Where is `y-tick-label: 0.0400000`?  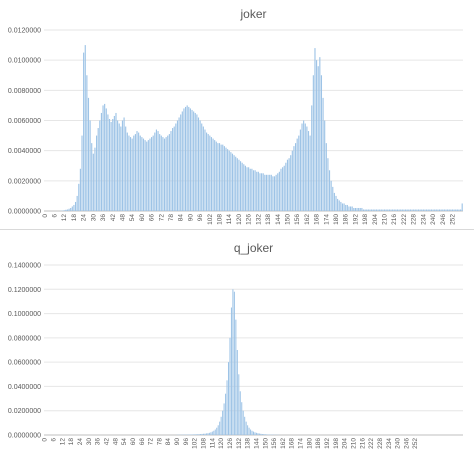 y-tick-label: 0.0400000 is located at coordinates (24, 387).